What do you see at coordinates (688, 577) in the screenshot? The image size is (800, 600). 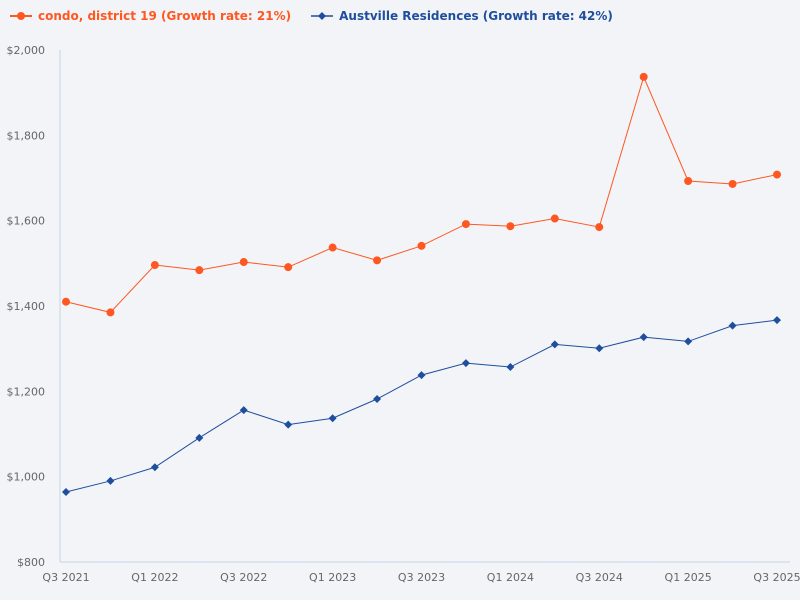 I see `x-tick-label: Q1 2025` at bounding box center [688, 577].